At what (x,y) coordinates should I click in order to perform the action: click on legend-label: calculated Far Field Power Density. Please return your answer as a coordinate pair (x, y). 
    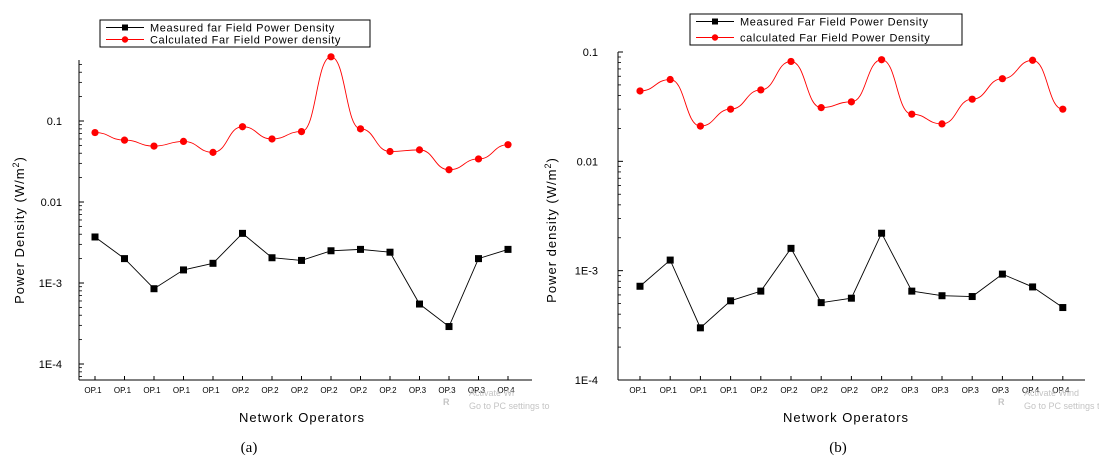
    Looking at the image, I should click on (835, 39).